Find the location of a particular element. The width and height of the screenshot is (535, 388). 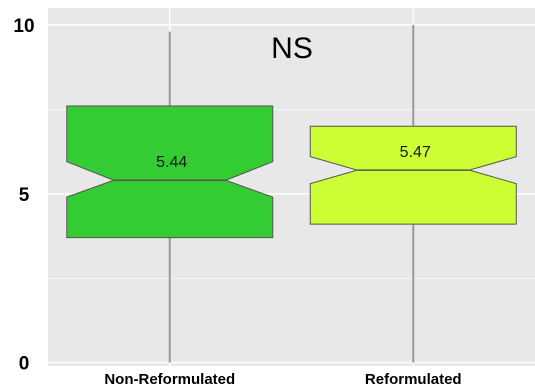

x-category-labels: Non-Reformulated Reformulated is located at coordinates (282, 379).